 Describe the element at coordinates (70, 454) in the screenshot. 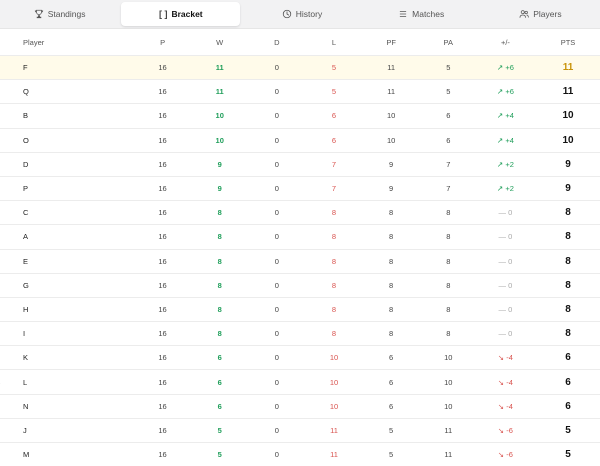

I see `player-name: M` at that location.